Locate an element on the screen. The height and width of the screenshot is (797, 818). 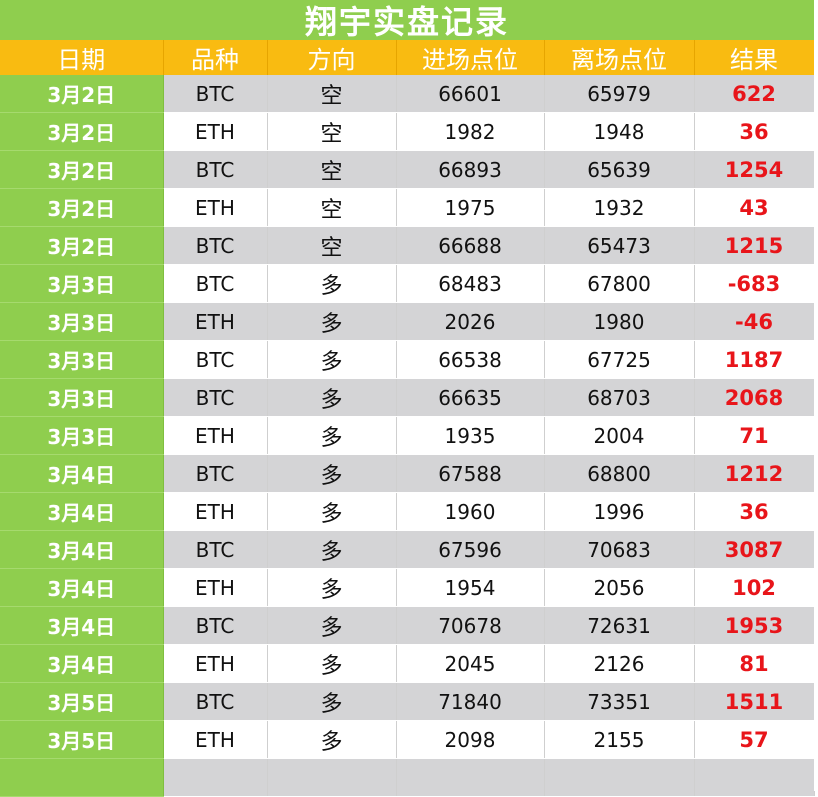
result-cell: 1187 is located at coordinates (754, 359).